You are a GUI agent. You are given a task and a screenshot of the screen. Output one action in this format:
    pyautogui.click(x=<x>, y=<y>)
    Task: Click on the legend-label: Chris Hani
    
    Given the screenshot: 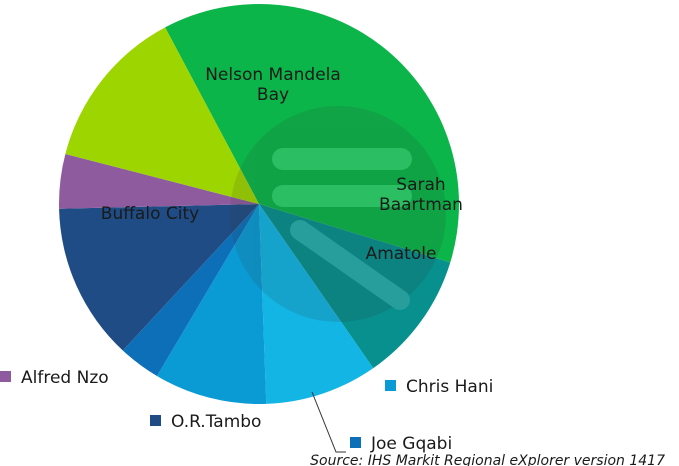 What is the action you would take?
    pyautogui.click(x=449, y=387)
    